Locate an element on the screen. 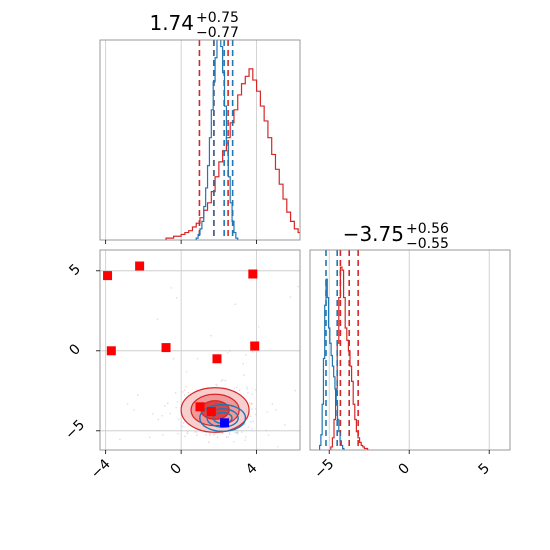 The image size is (550, 550). title-plus-error: +0.75 is located at coordinates (217, 18).